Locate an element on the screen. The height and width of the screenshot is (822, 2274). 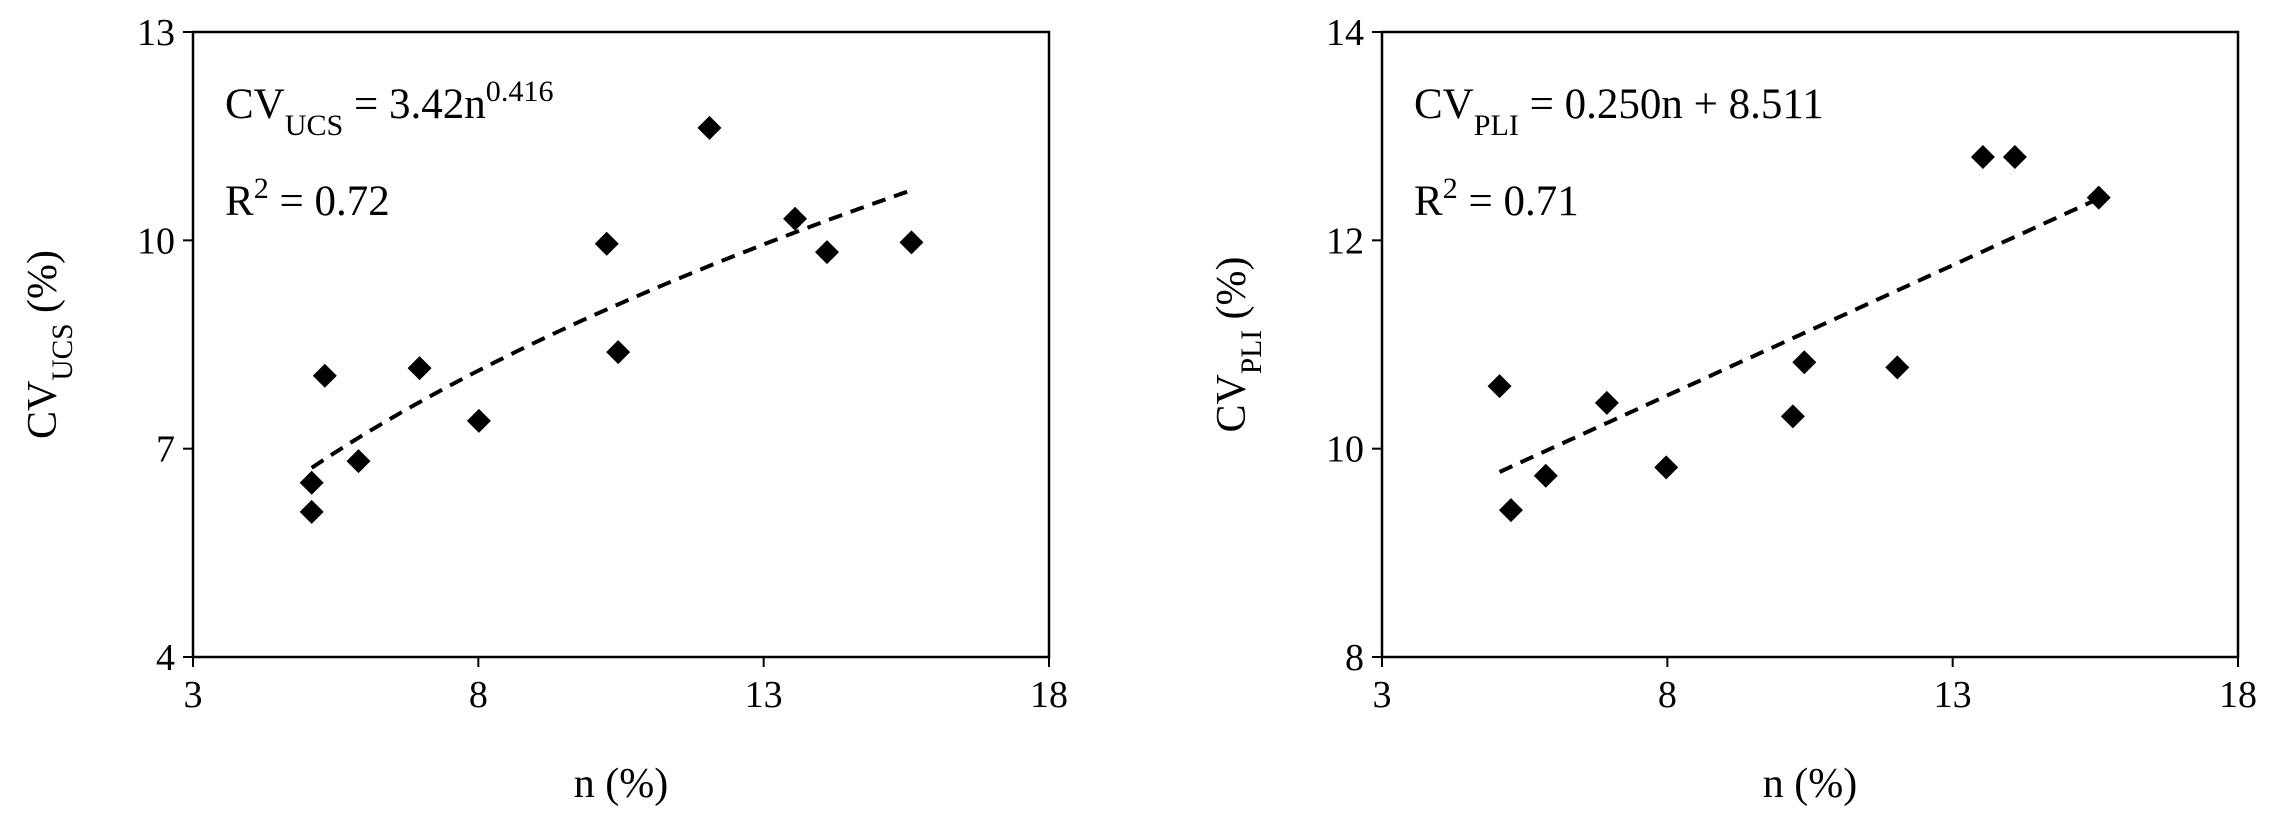
r-squared-part: = 0.72 is located at coordinates (329, 201).